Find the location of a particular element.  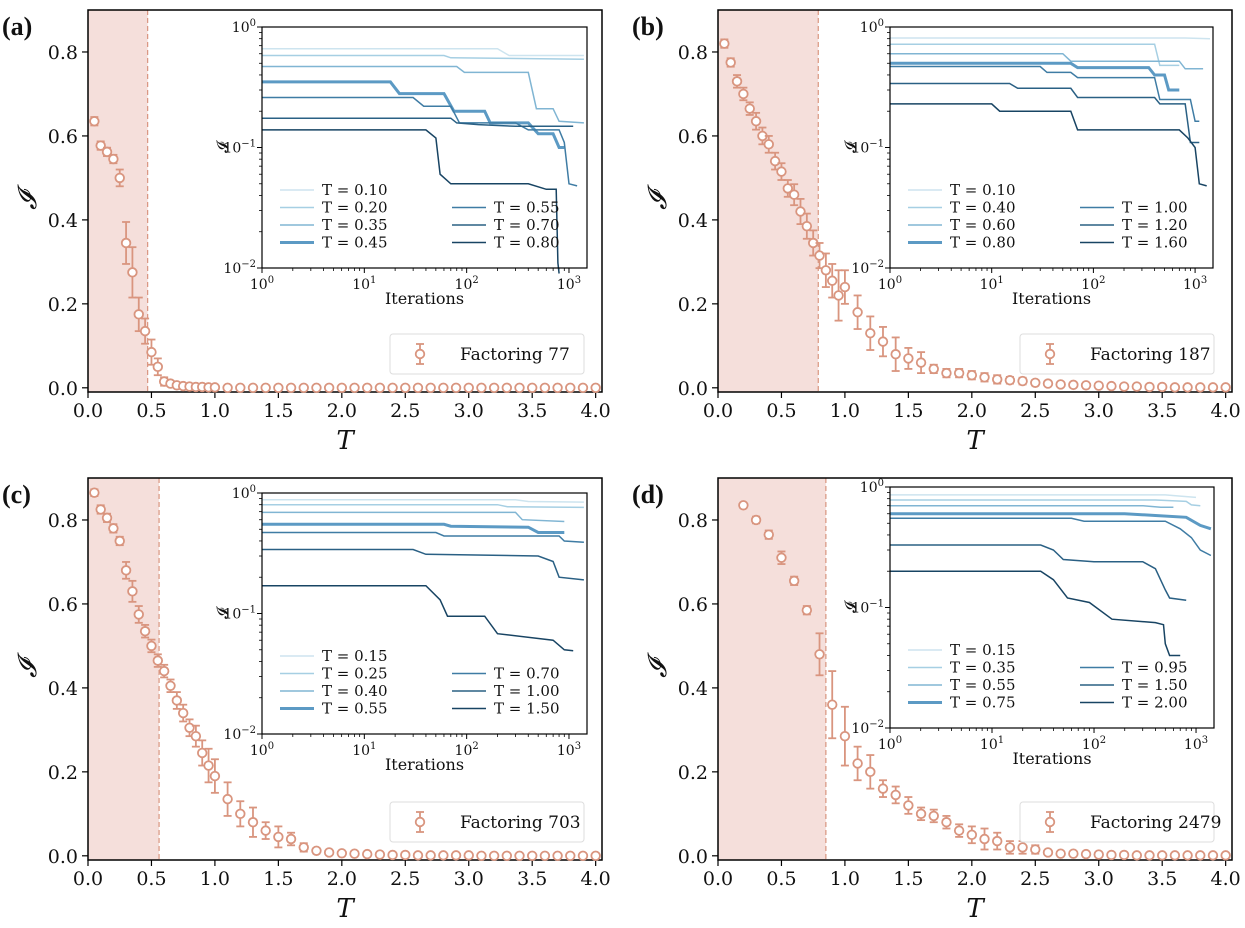

x-tick-label: 0.0 is located at coordinates (718, 879).